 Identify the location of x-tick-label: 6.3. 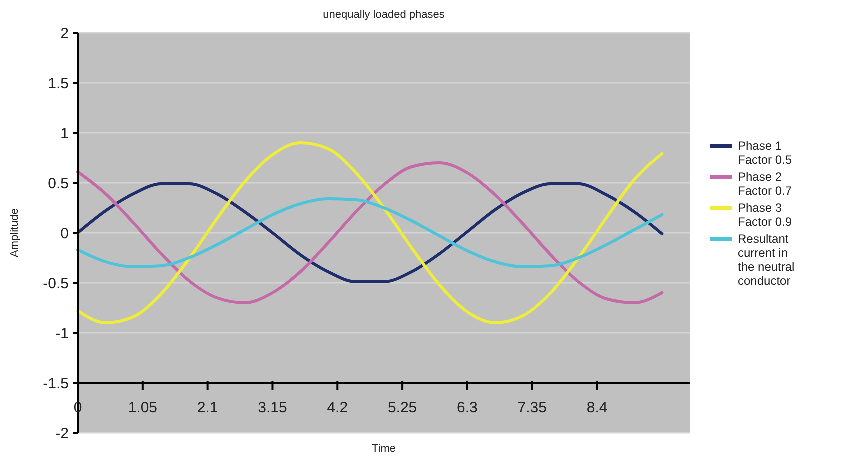
(467, 408).